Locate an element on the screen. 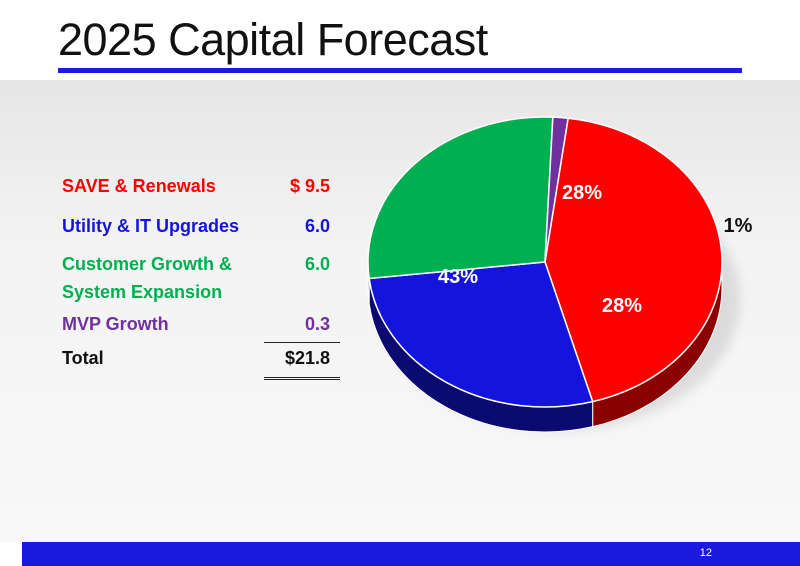 This screenshot has width=800, height=566. legend-value: $ 9.5 is located at coordinates (309, 186).